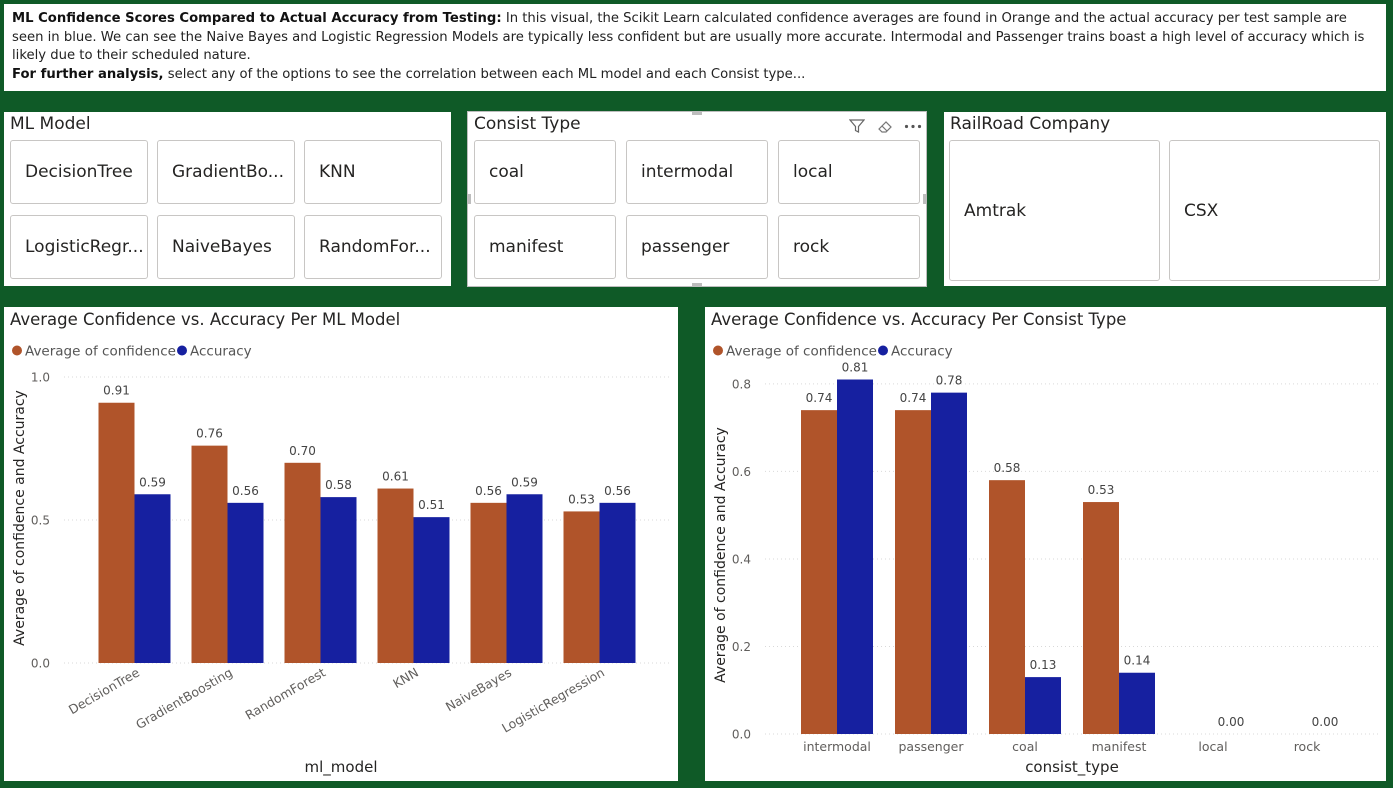  I want to click on further-title: For further analysis,, so click(88, 74).